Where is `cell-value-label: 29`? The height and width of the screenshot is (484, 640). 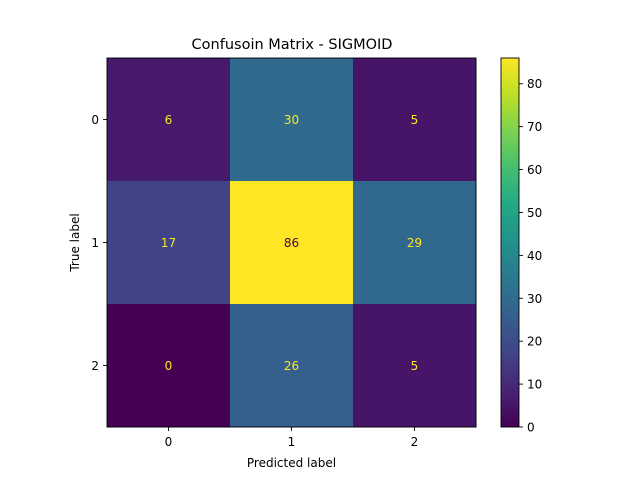 cell-value-label: 29 is located at coordinates (414, 243).